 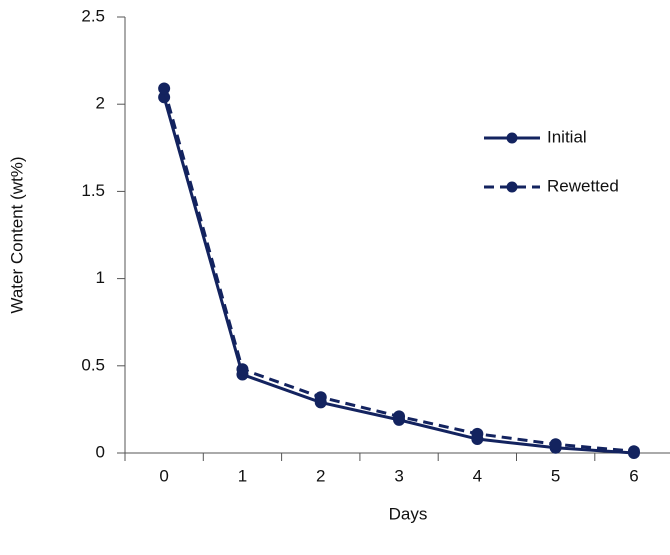 I want to click on x-tick-label: 2, so click(x=320, y=475).